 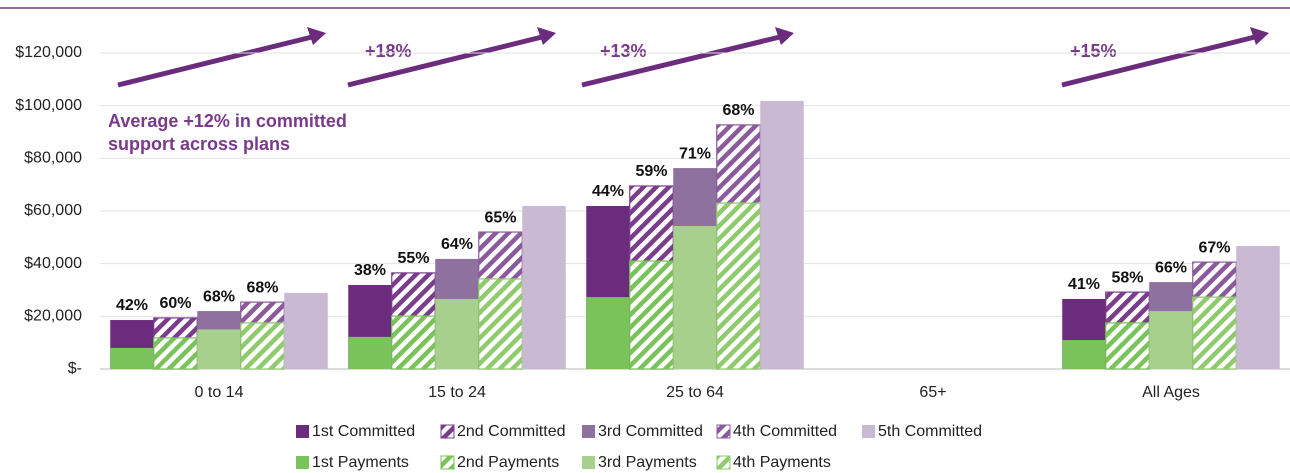 What do you see at coordinates (500, 217) in the screenshot?
I see `data-label: 65%` at bounding box center [500, 217].